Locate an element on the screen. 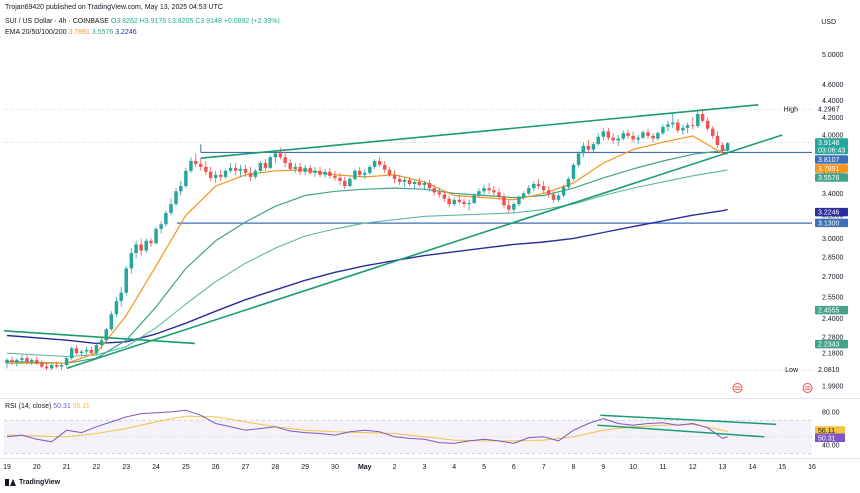 The image size is (860, 493). interval-label: 4h is located at coordinates (62, 21).